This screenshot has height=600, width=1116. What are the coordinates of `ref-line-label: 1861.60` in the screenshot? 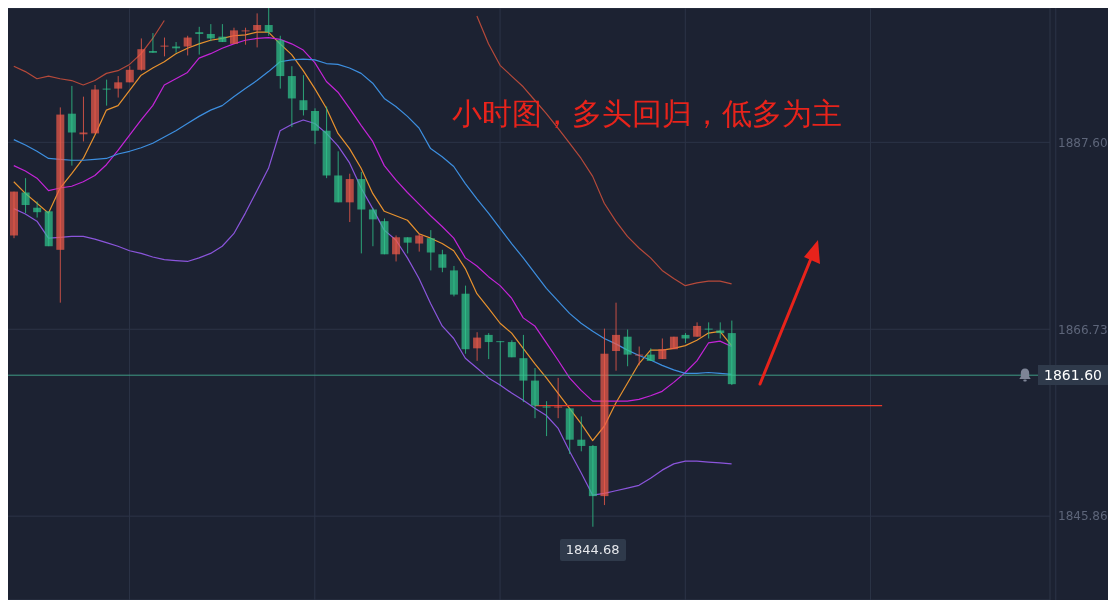 It's located at (1073, 375).